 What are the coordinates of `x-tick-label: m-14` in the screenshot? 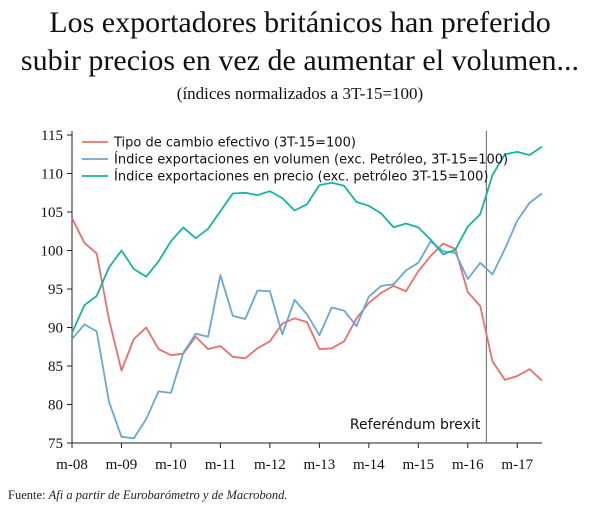 It's located at (369, 465).